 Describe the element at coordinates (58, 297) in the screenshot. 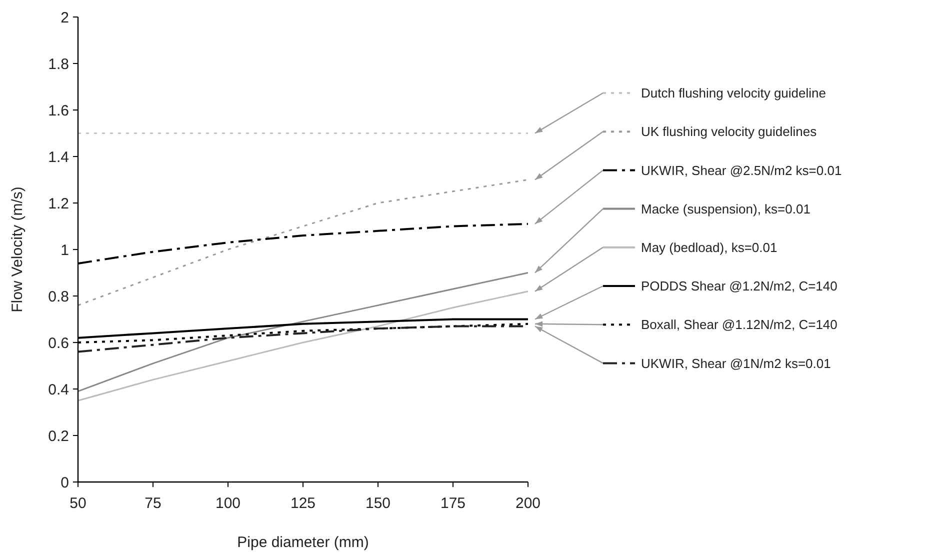

I see `y-tick-label: 0.8` at that location.